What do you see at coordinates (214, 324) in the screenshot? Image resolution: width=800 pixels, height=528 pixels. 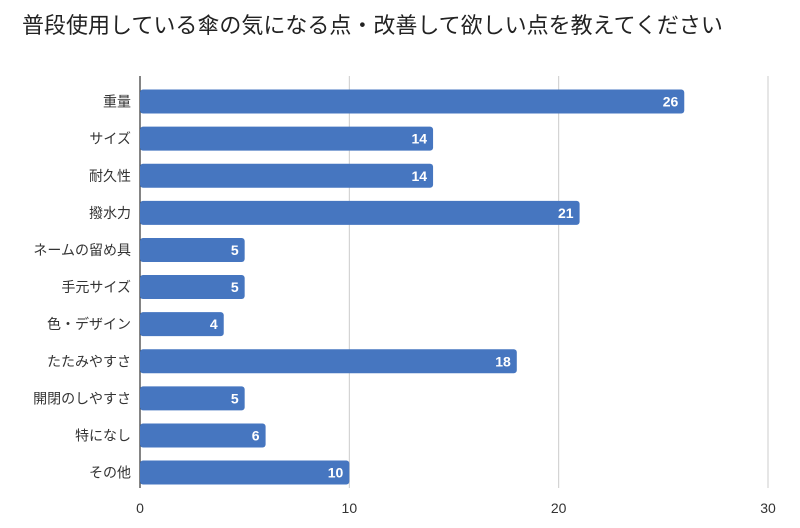 I see `data-label: 4` at bounding box center [214, 324].